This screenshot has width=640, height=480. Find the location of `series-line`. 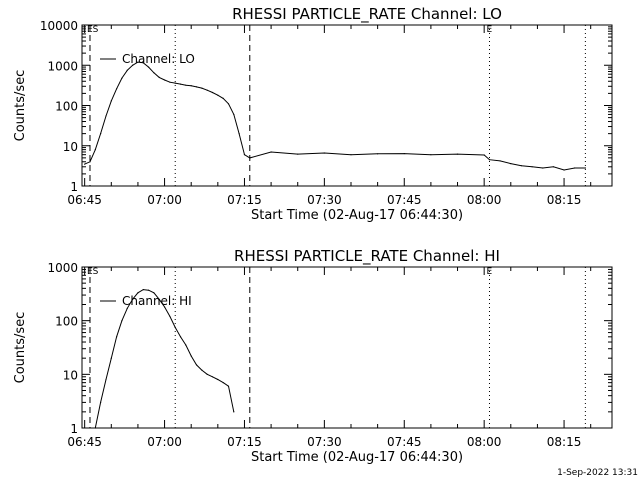

series-line is located at coordinates (164, 359).